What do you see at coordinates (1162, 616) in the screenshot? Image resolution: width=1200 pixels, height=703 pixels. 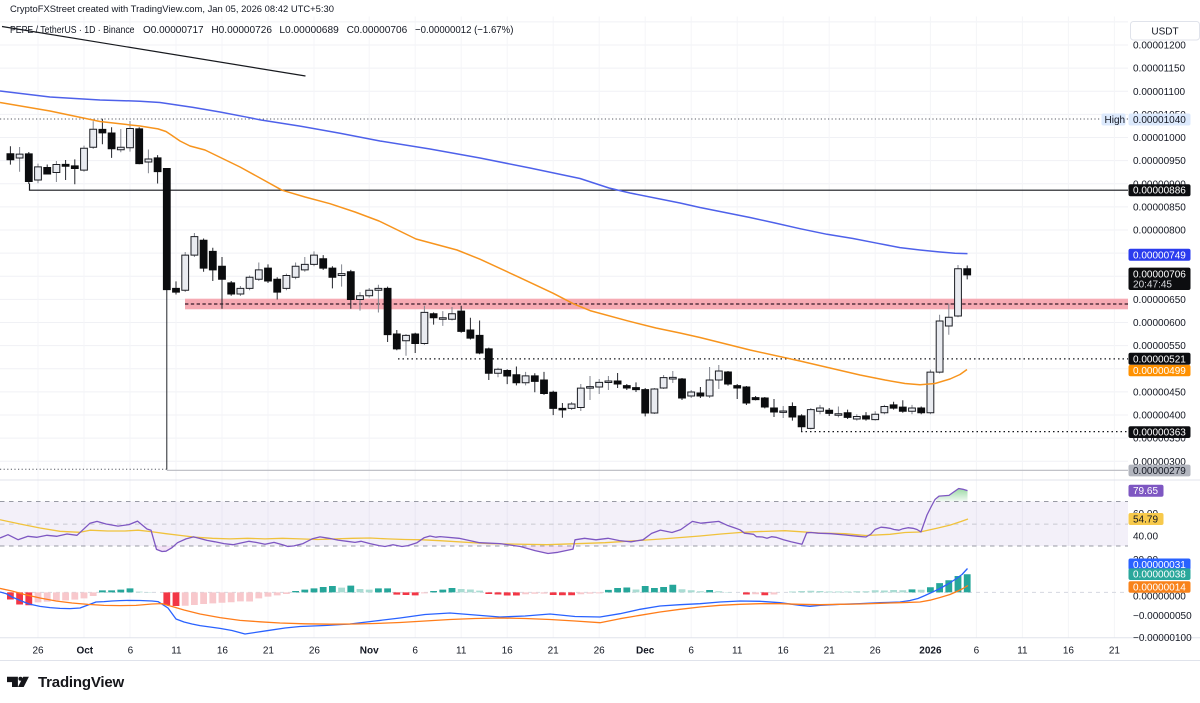 I see `svg-text: −0.00000050` at bounding box center [1162, 616].